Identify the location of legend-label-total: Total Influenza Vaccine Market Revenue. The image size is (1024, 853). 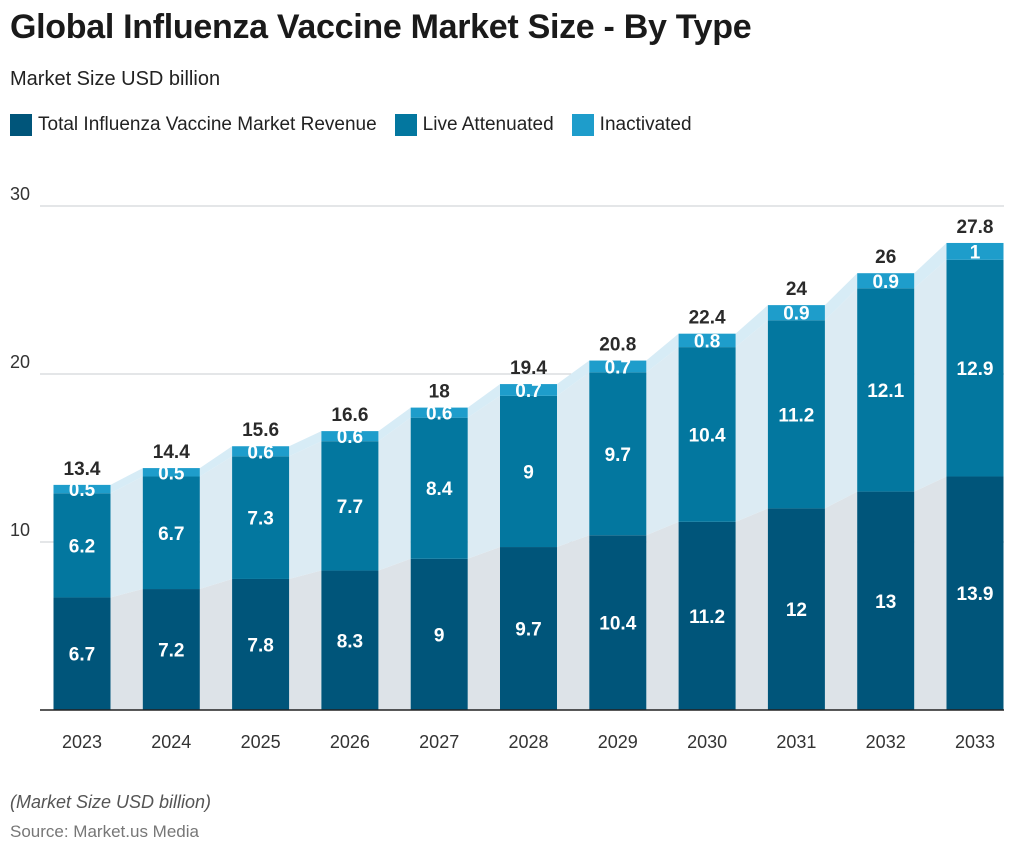
(207, 124).